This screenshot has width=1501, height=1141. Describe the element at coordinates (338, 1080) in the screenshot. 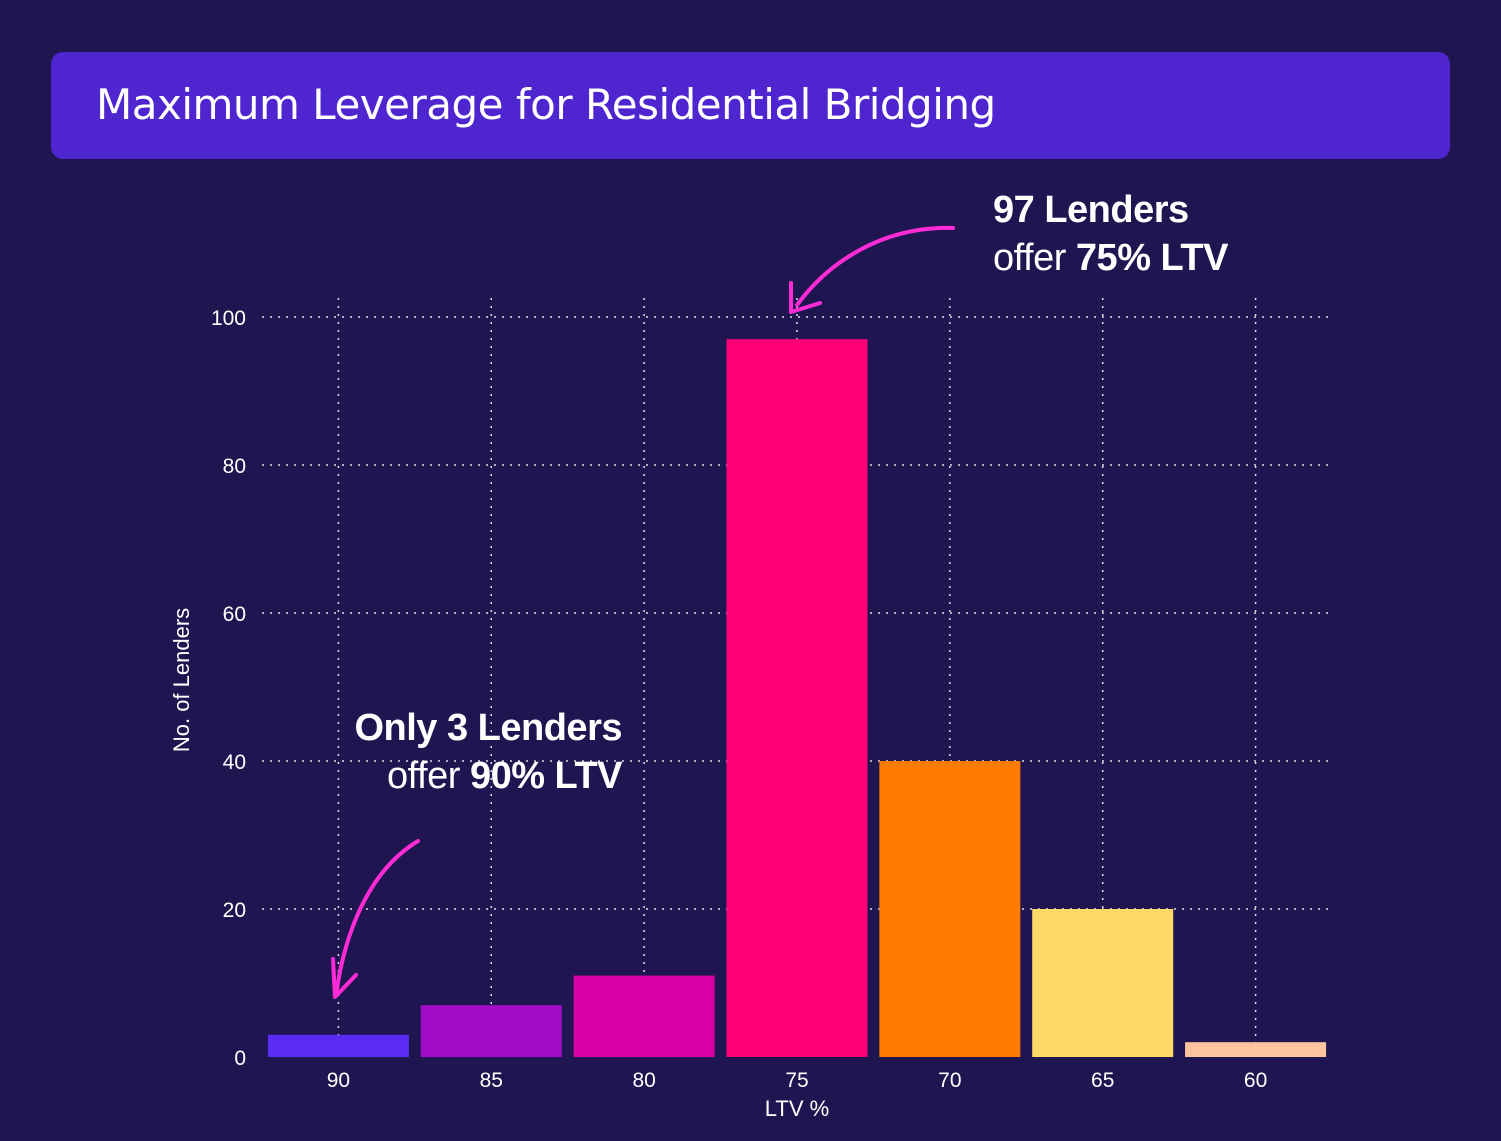

I see `x-tick-label: 90` at that location.